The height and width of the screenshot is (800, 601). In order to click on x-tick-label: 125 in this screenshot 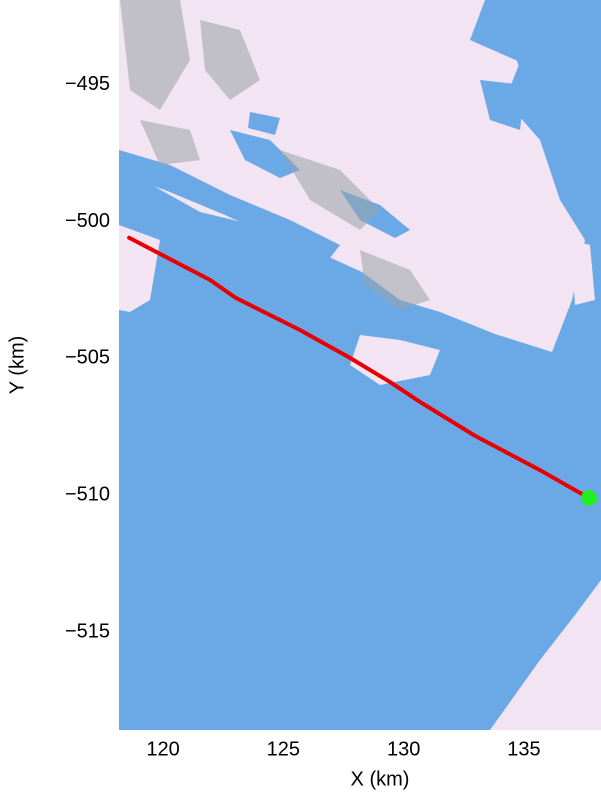, I will do `click(283, 749)`.